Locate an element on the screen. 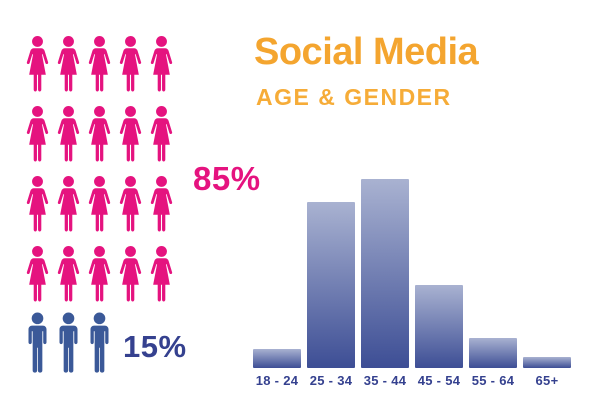 The width and height of the screenshot is (600, 416). bar-label: 45 - 54 is located at coordinates (439, 380).